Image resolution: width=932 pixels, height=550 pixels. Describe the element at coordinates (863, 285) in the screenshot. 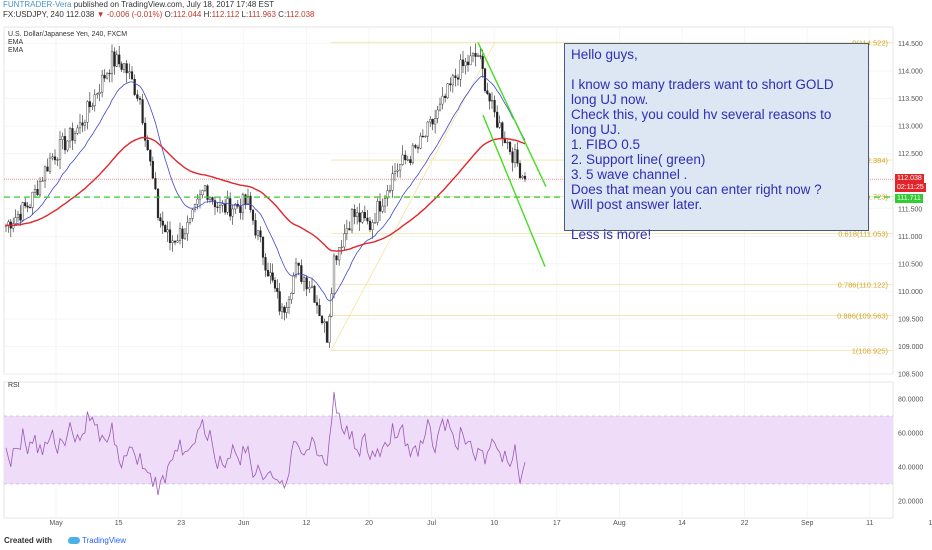

I see `fib-level-label: 0.786(110.122)` at that location.